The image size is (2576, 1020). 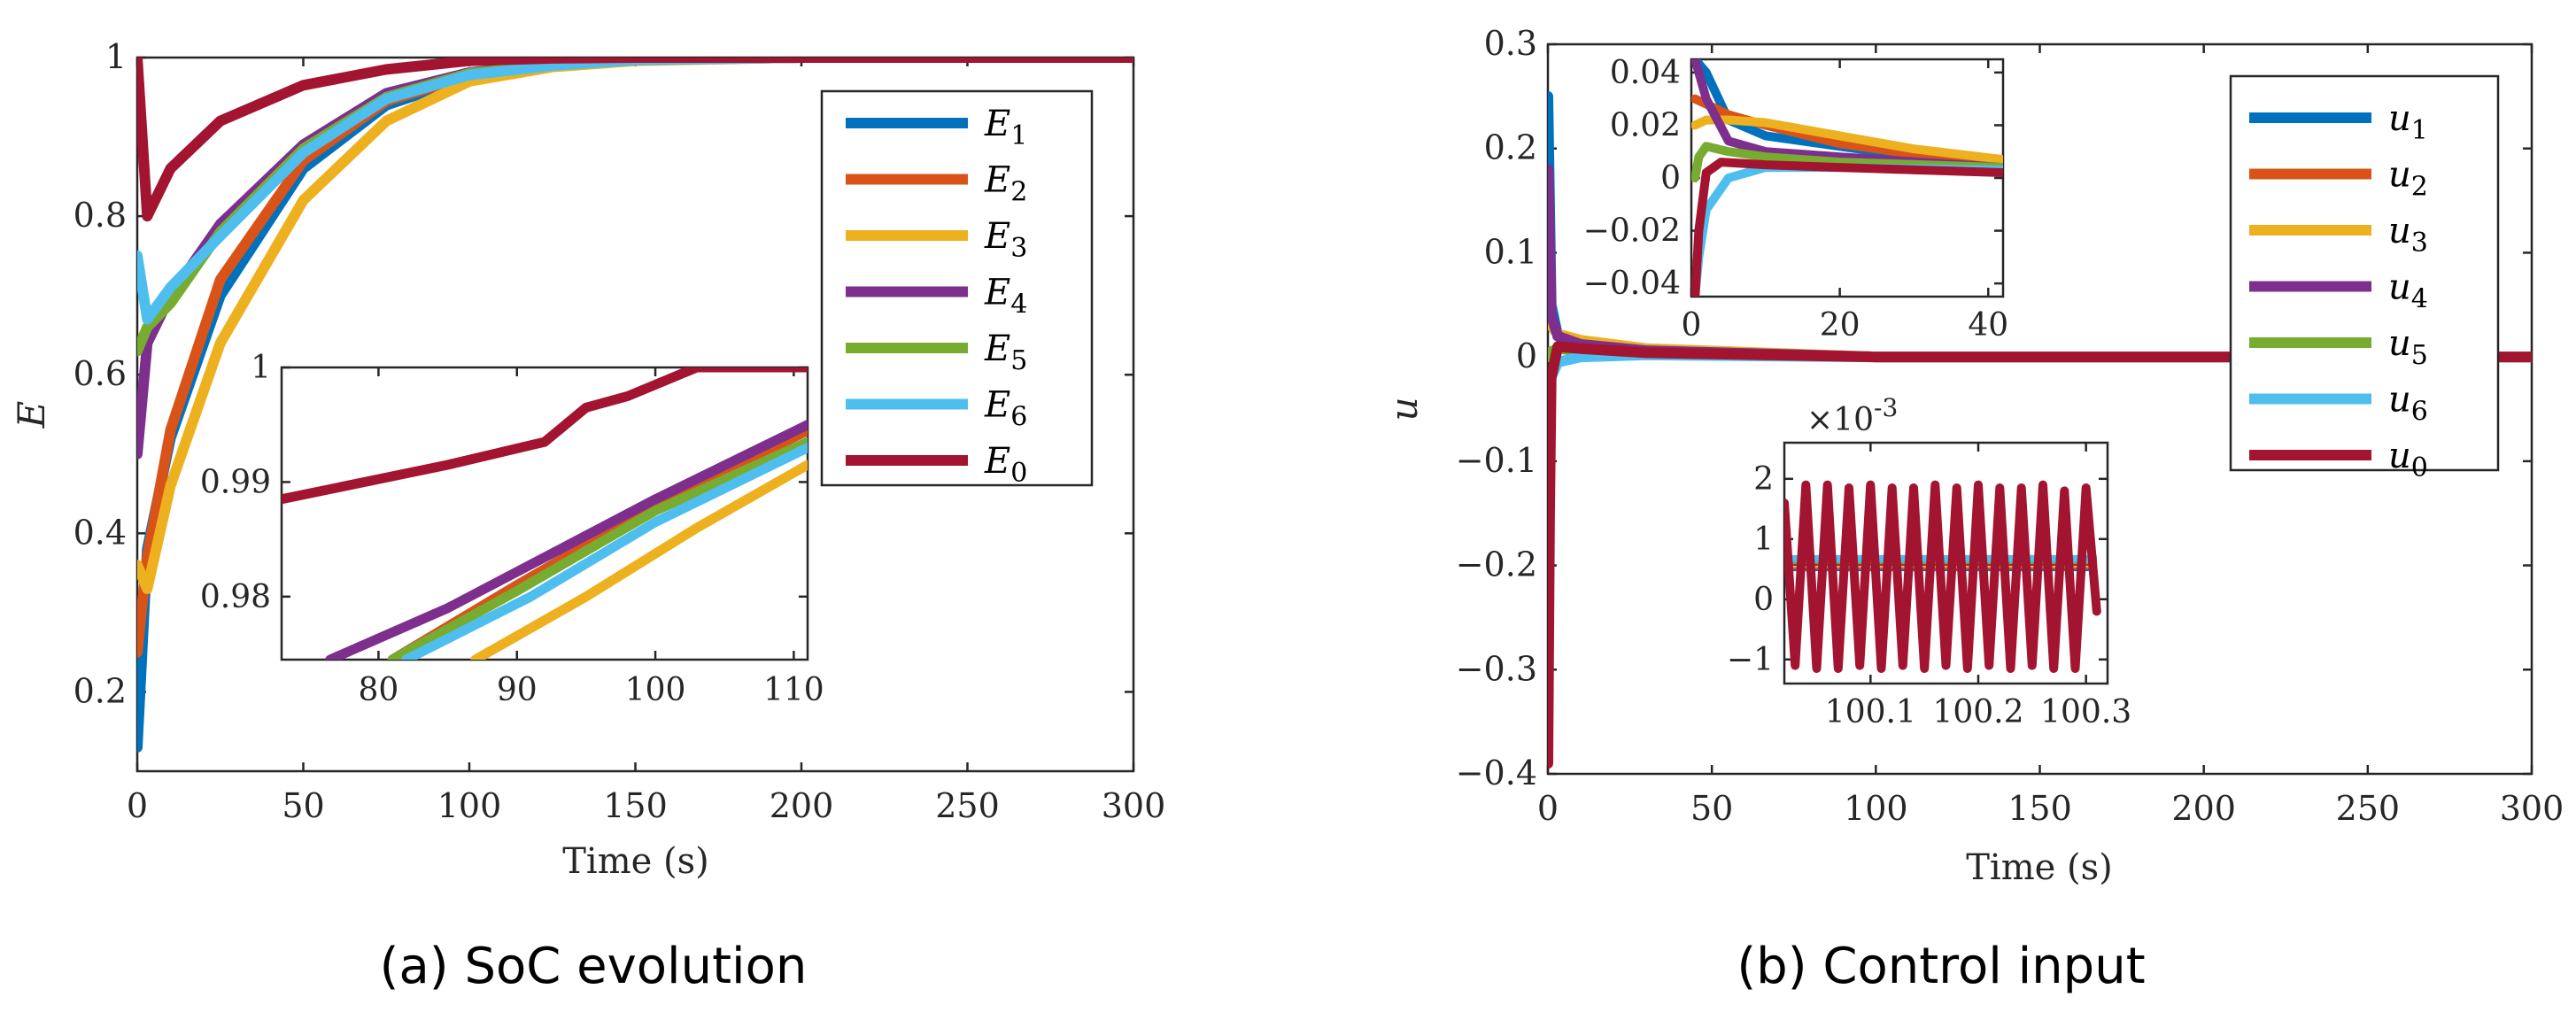 I want to click on panel-a-xtick-label: 300, so click(x=1134, y=805).